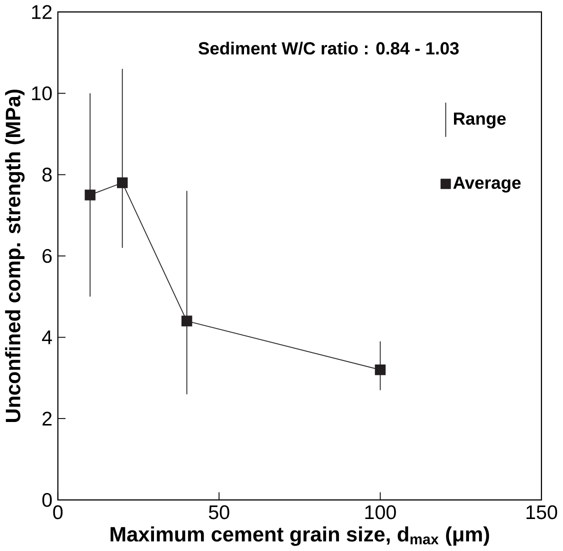 The image size is (563, 551). What do you see at coordinates (380, 512) in the screenshot?
I see `x-tick-label: 100` at bounding box center [380, 512].